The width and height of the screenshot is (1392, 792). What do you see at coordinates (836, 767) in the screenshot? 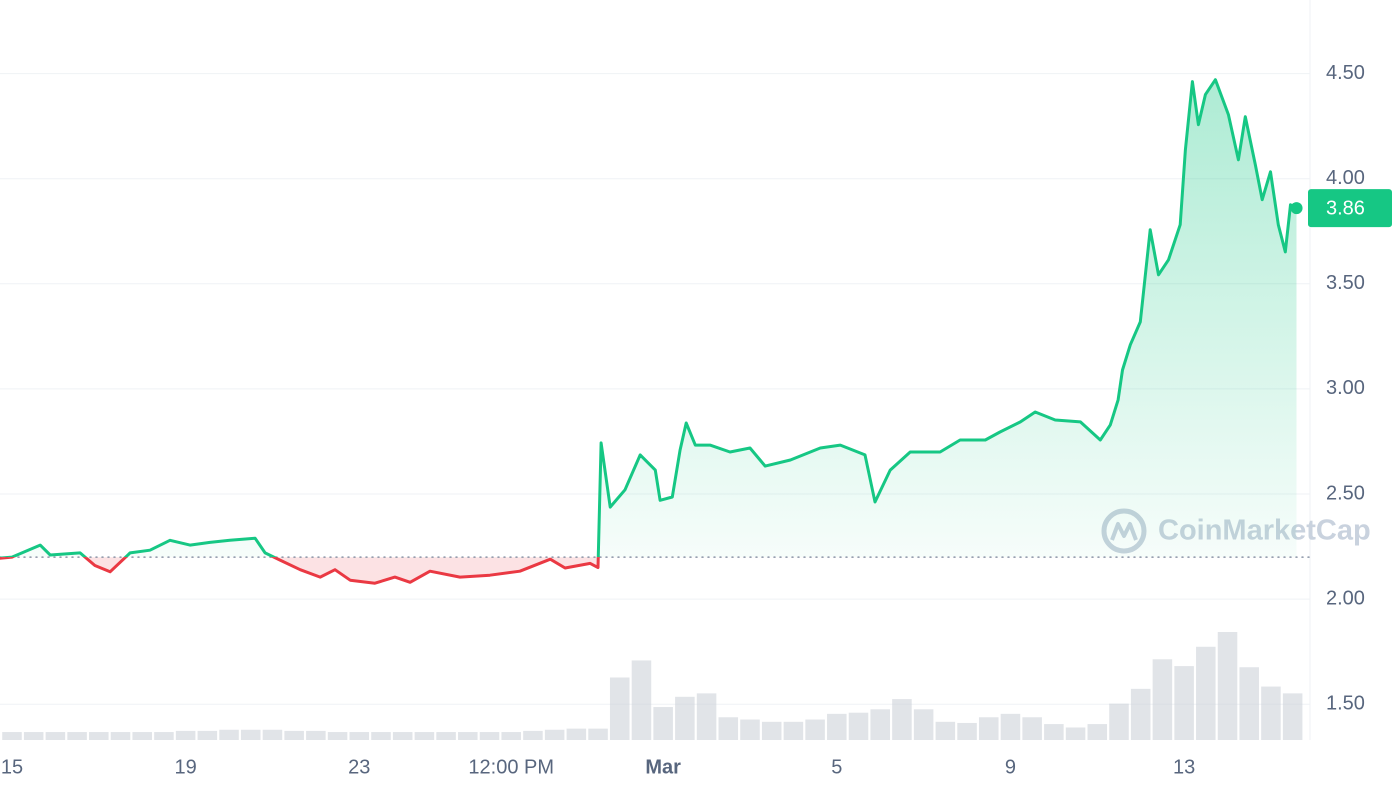
I see `x-tick-label: 5` at bounding box center [836, 767].